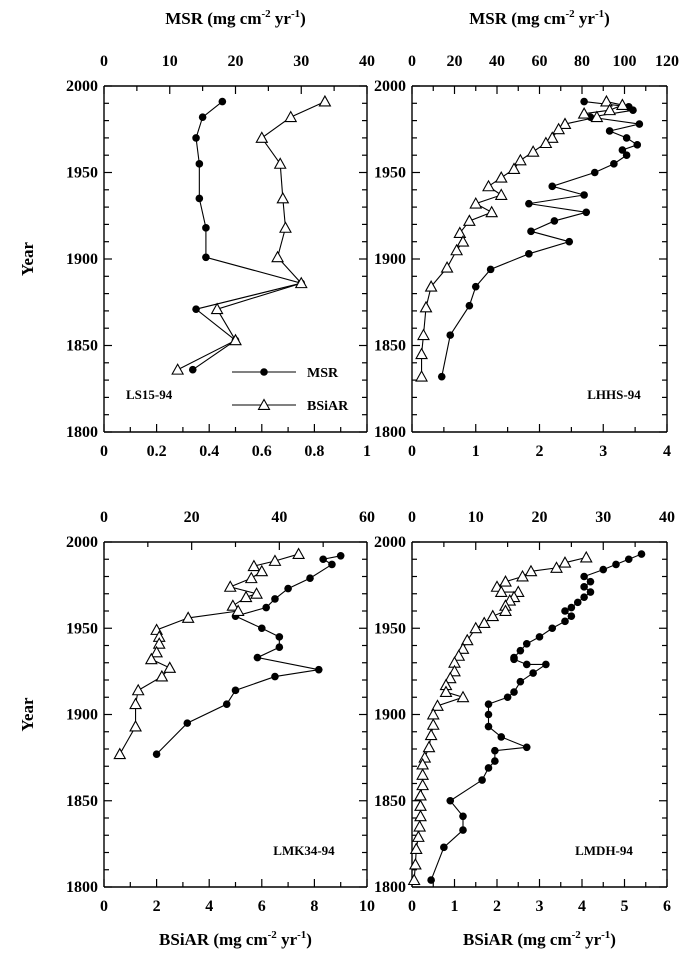 The height and width of the screenshot is (958, 695). Describe the element at coordinates (27, 714) in the screenshot. I see `y-axis-title: Year` at that location.